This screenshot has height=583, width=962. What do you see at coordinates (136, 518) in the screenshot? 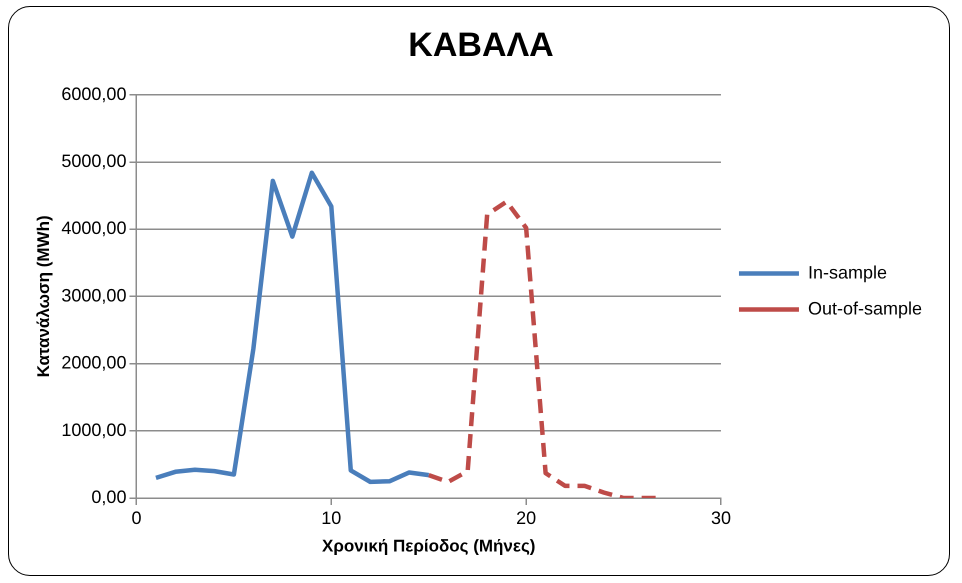
I see `x-tick-label: 0` at bounding box center [136, 518].